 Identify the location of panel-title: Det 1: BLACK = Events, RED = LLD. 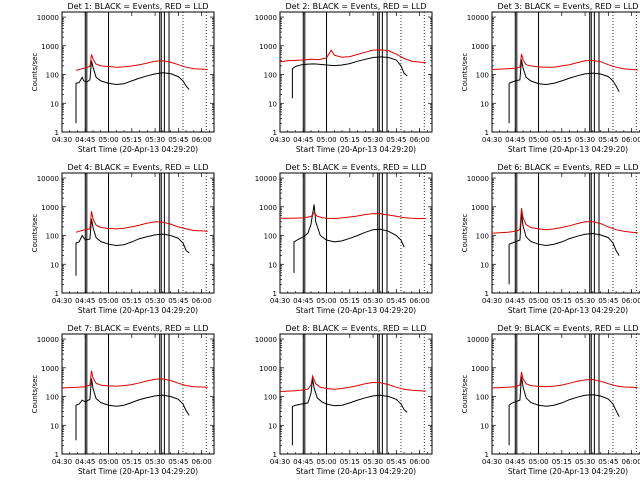
(138, 6).